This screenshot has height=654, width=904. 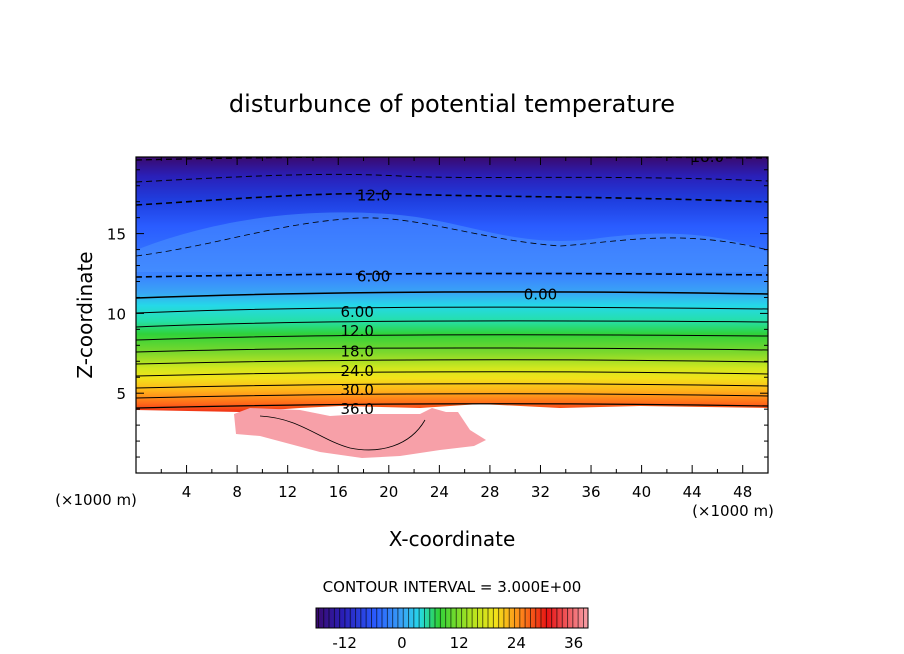 I want to click on positive-contours, so click(x=452, y=350).